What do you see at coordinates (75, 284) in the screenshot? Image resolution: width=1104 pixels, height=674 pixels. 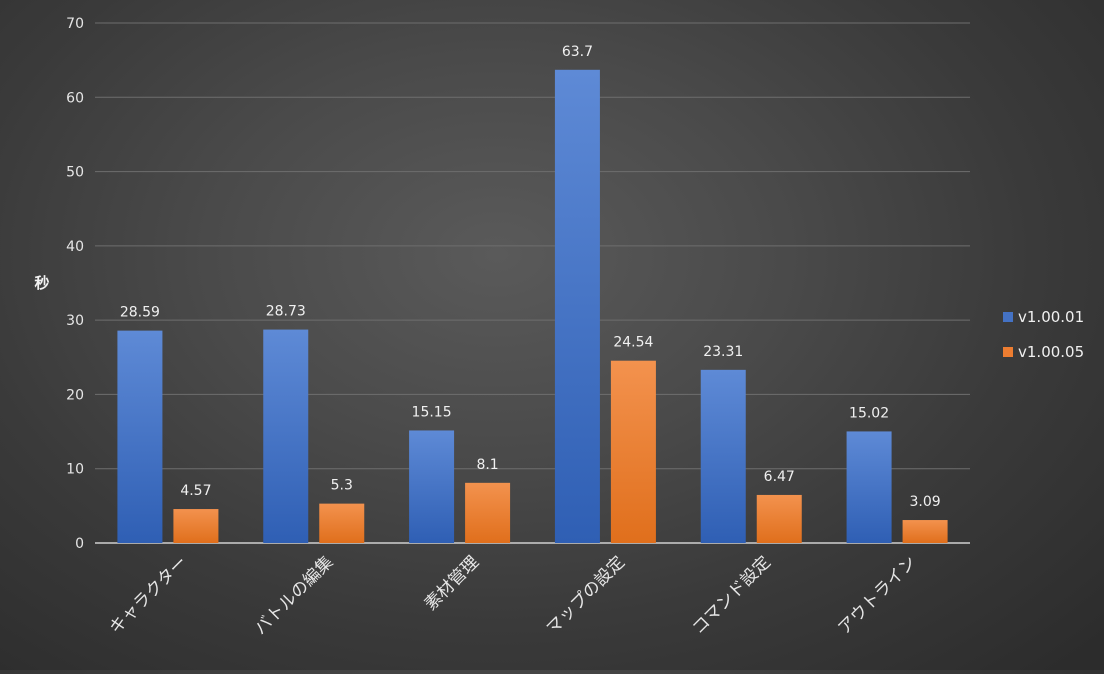 I see `y-axis-ticks: 0 10 20 30 40 50 60 70` at bounding box center [75, 284].